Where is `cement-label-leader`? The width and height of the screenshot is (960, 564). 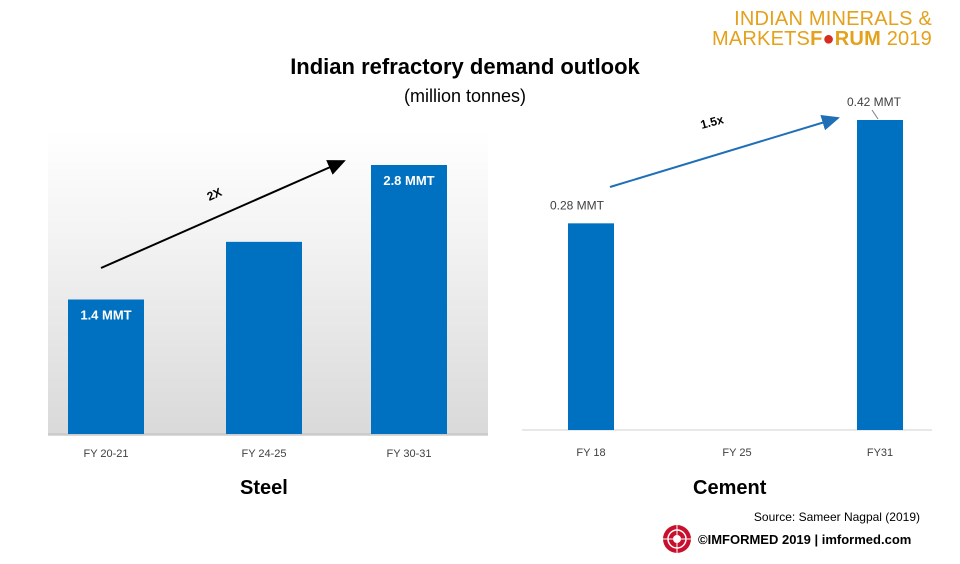 cement-label-leader is located at coordinates (875, 114).